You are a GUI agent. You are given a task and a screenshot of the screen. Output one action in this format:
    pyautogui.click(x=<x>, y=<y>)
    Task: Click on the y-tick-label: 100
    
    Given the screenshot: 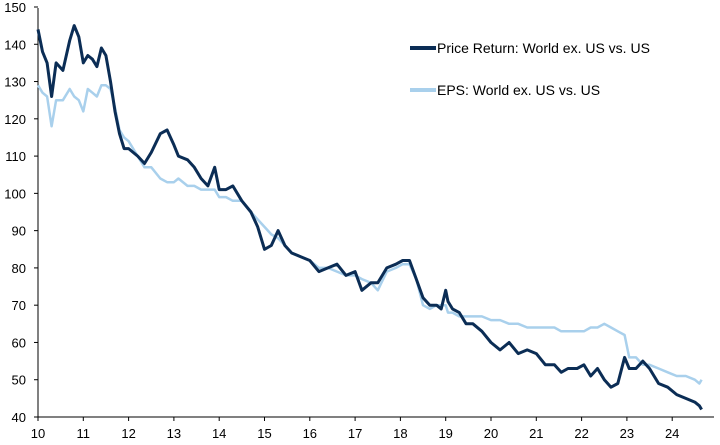 What is the action you would take?
    pyautogui.click(x=15, y=193)
    